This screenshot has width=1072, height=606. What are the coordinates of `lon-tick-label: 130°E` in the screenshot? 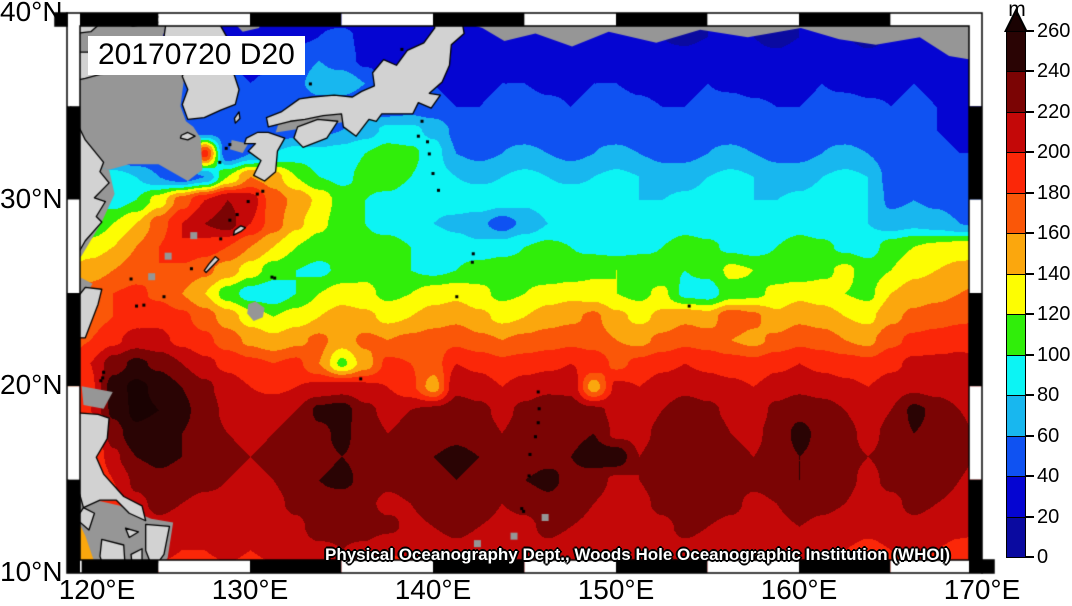 It's located at (250, 589).